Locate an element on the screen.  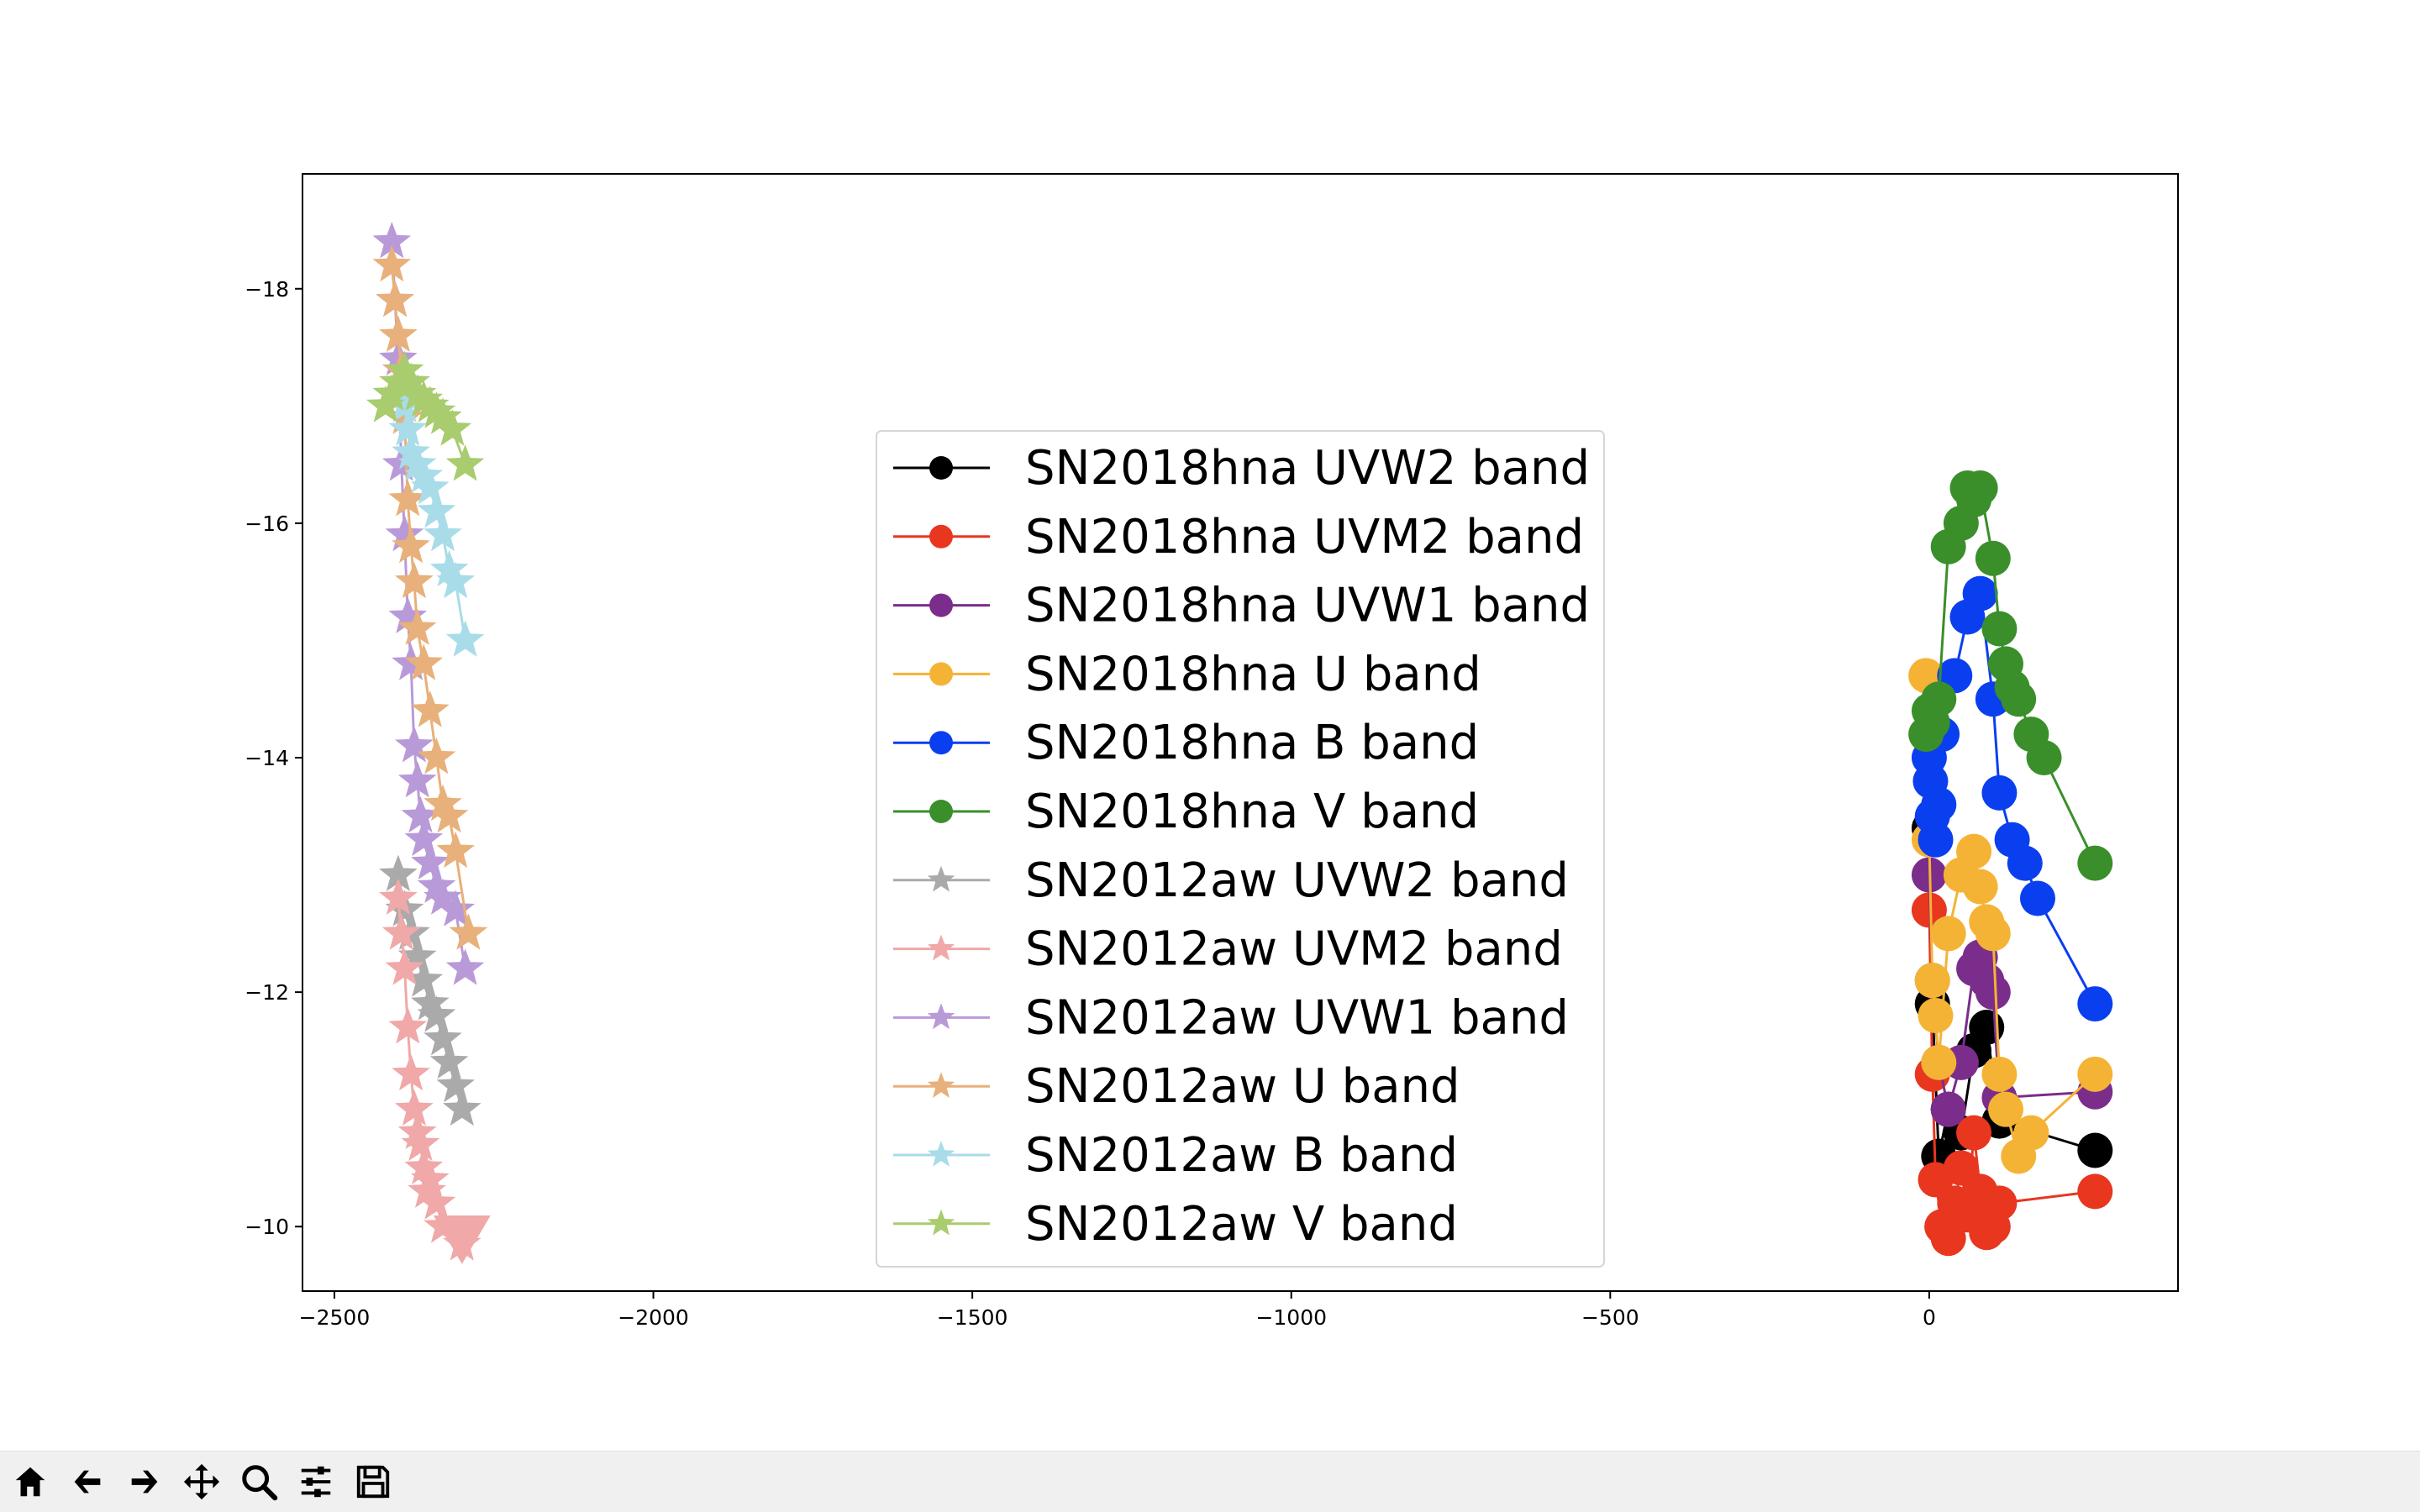
pan-button is located at coordinates (202, 1482).